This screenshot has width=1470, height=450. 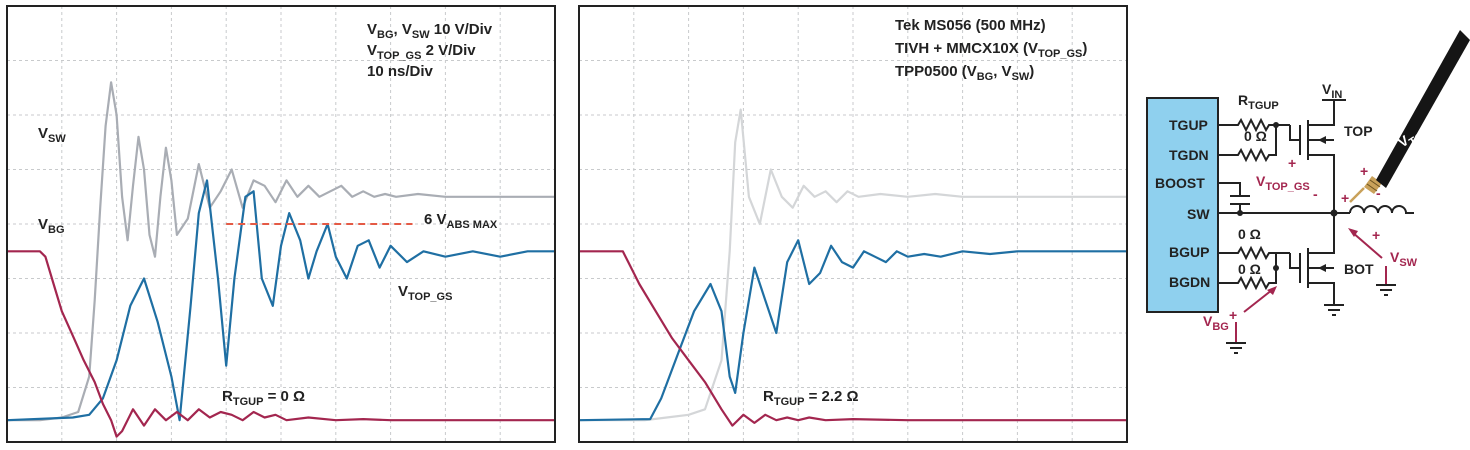 What do you see at coordinates (1236, 348) in the screenshot?
I see `ground-symbol-vbg` at bounding box center [1236, 348].